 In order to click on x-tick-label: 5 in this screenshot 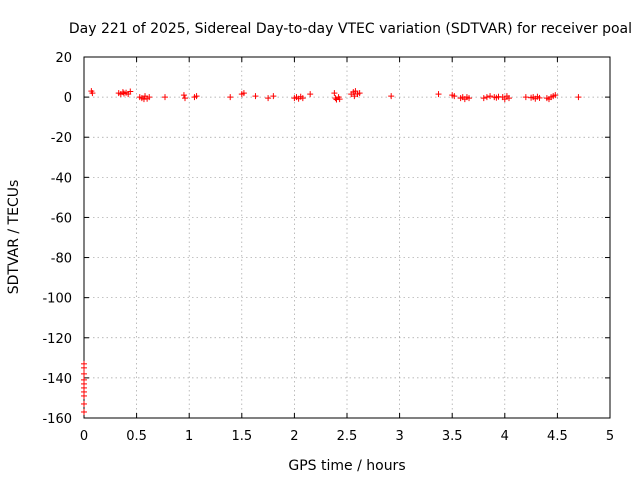, I will do `click(610, 436)`.